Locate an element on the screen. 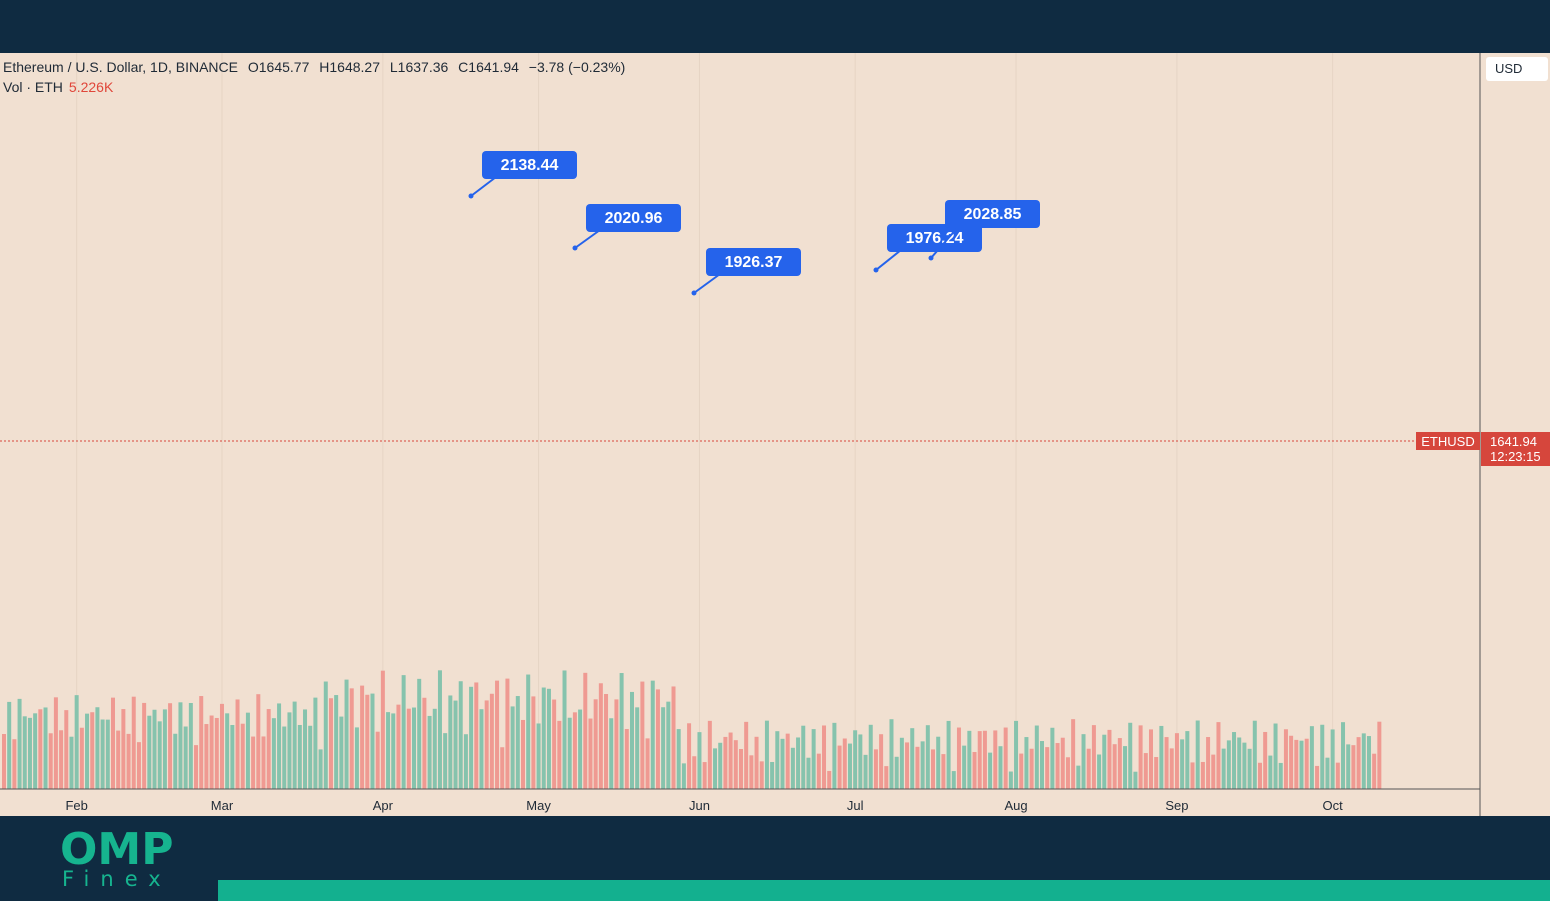 This screenshot has width=1550, height=901. price-callout: 2028.85 is located at coordinates (984, 230).